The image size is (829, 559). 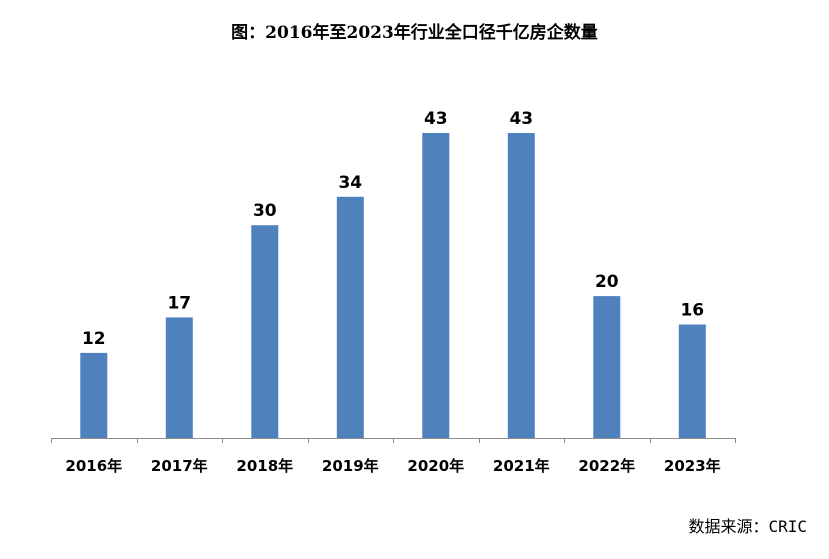 I want to click on x-tick-label: 2022年, so click(x=606, y=466).